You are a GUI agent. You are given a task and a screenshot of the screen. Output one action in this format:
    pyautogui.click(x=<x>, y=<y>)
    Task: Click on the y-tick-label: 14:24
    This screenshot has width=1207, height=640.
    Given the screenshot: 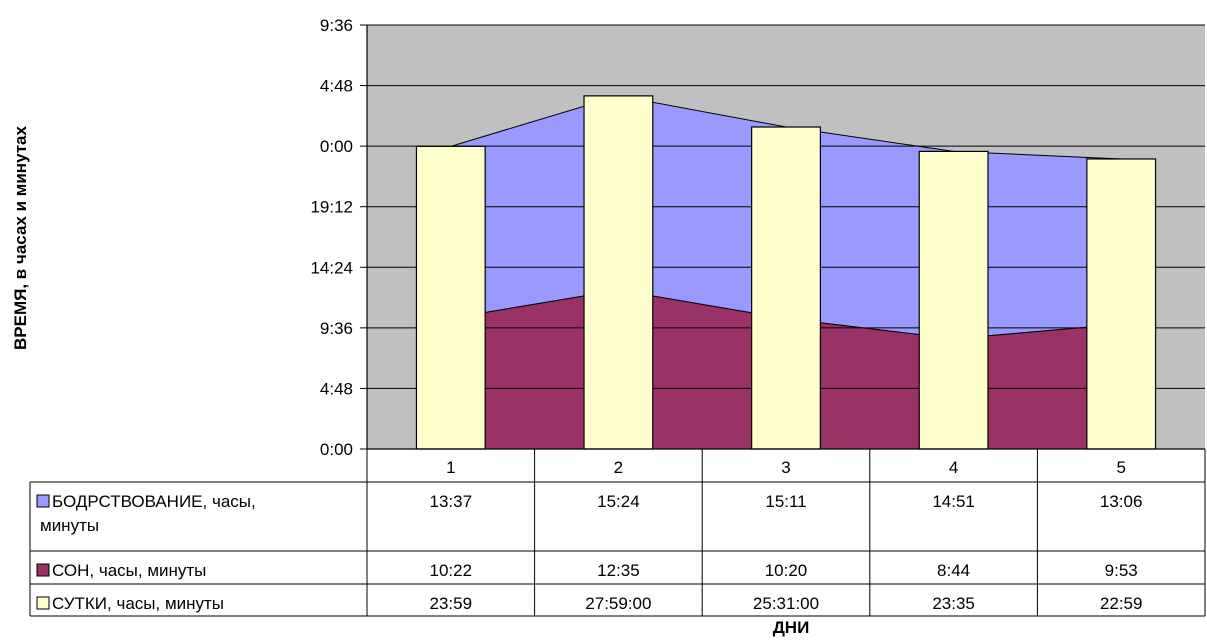 What is the action you would take?
    pyautogui.click(x=331, y=267)
    